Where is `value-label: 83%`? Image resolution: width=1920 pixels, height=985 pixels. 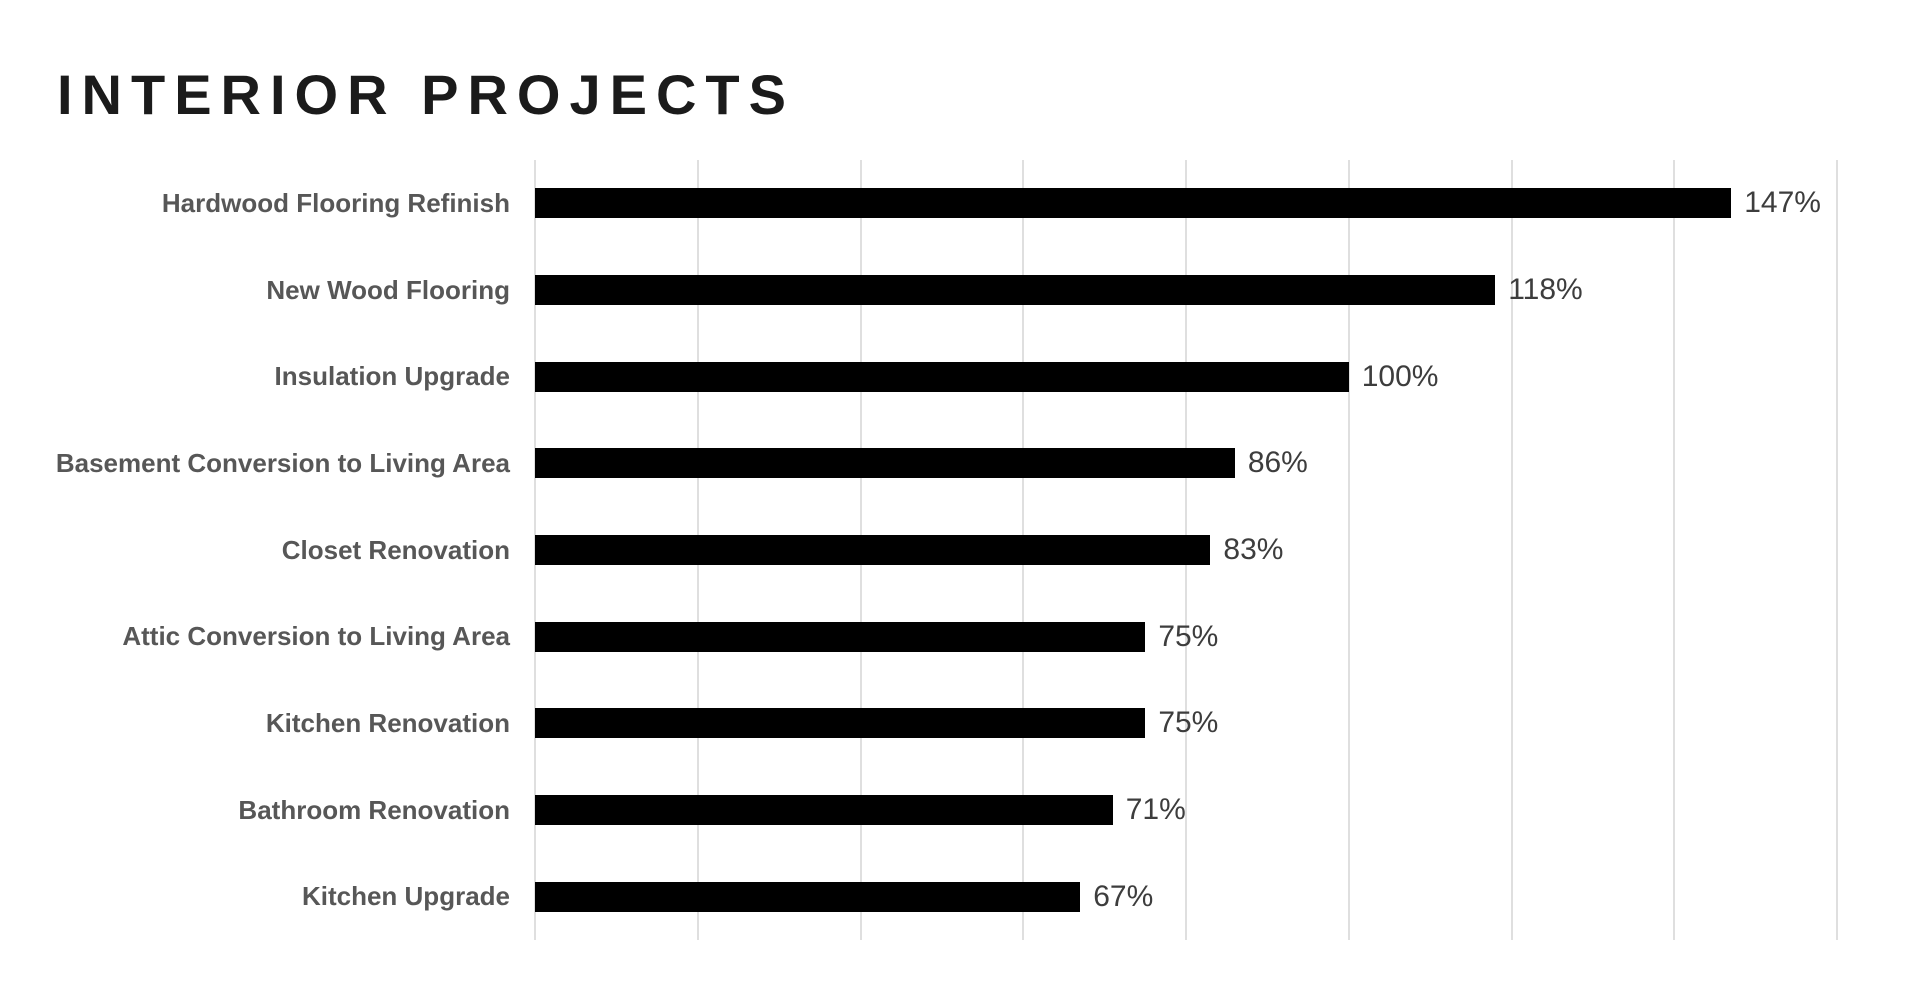
value-label: 83% is located at coordinates (1253, 550).